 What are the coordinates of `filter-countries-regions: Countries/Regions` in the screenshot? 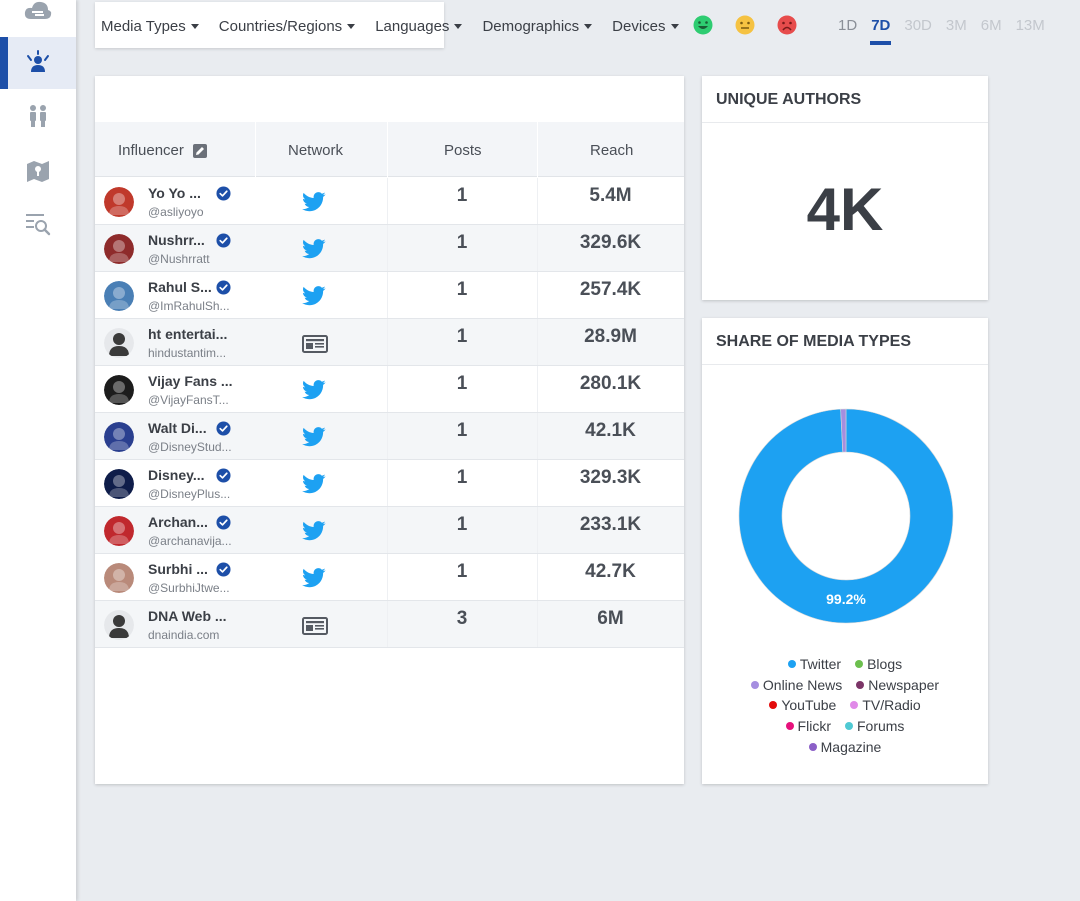 It's located at (287, 26).